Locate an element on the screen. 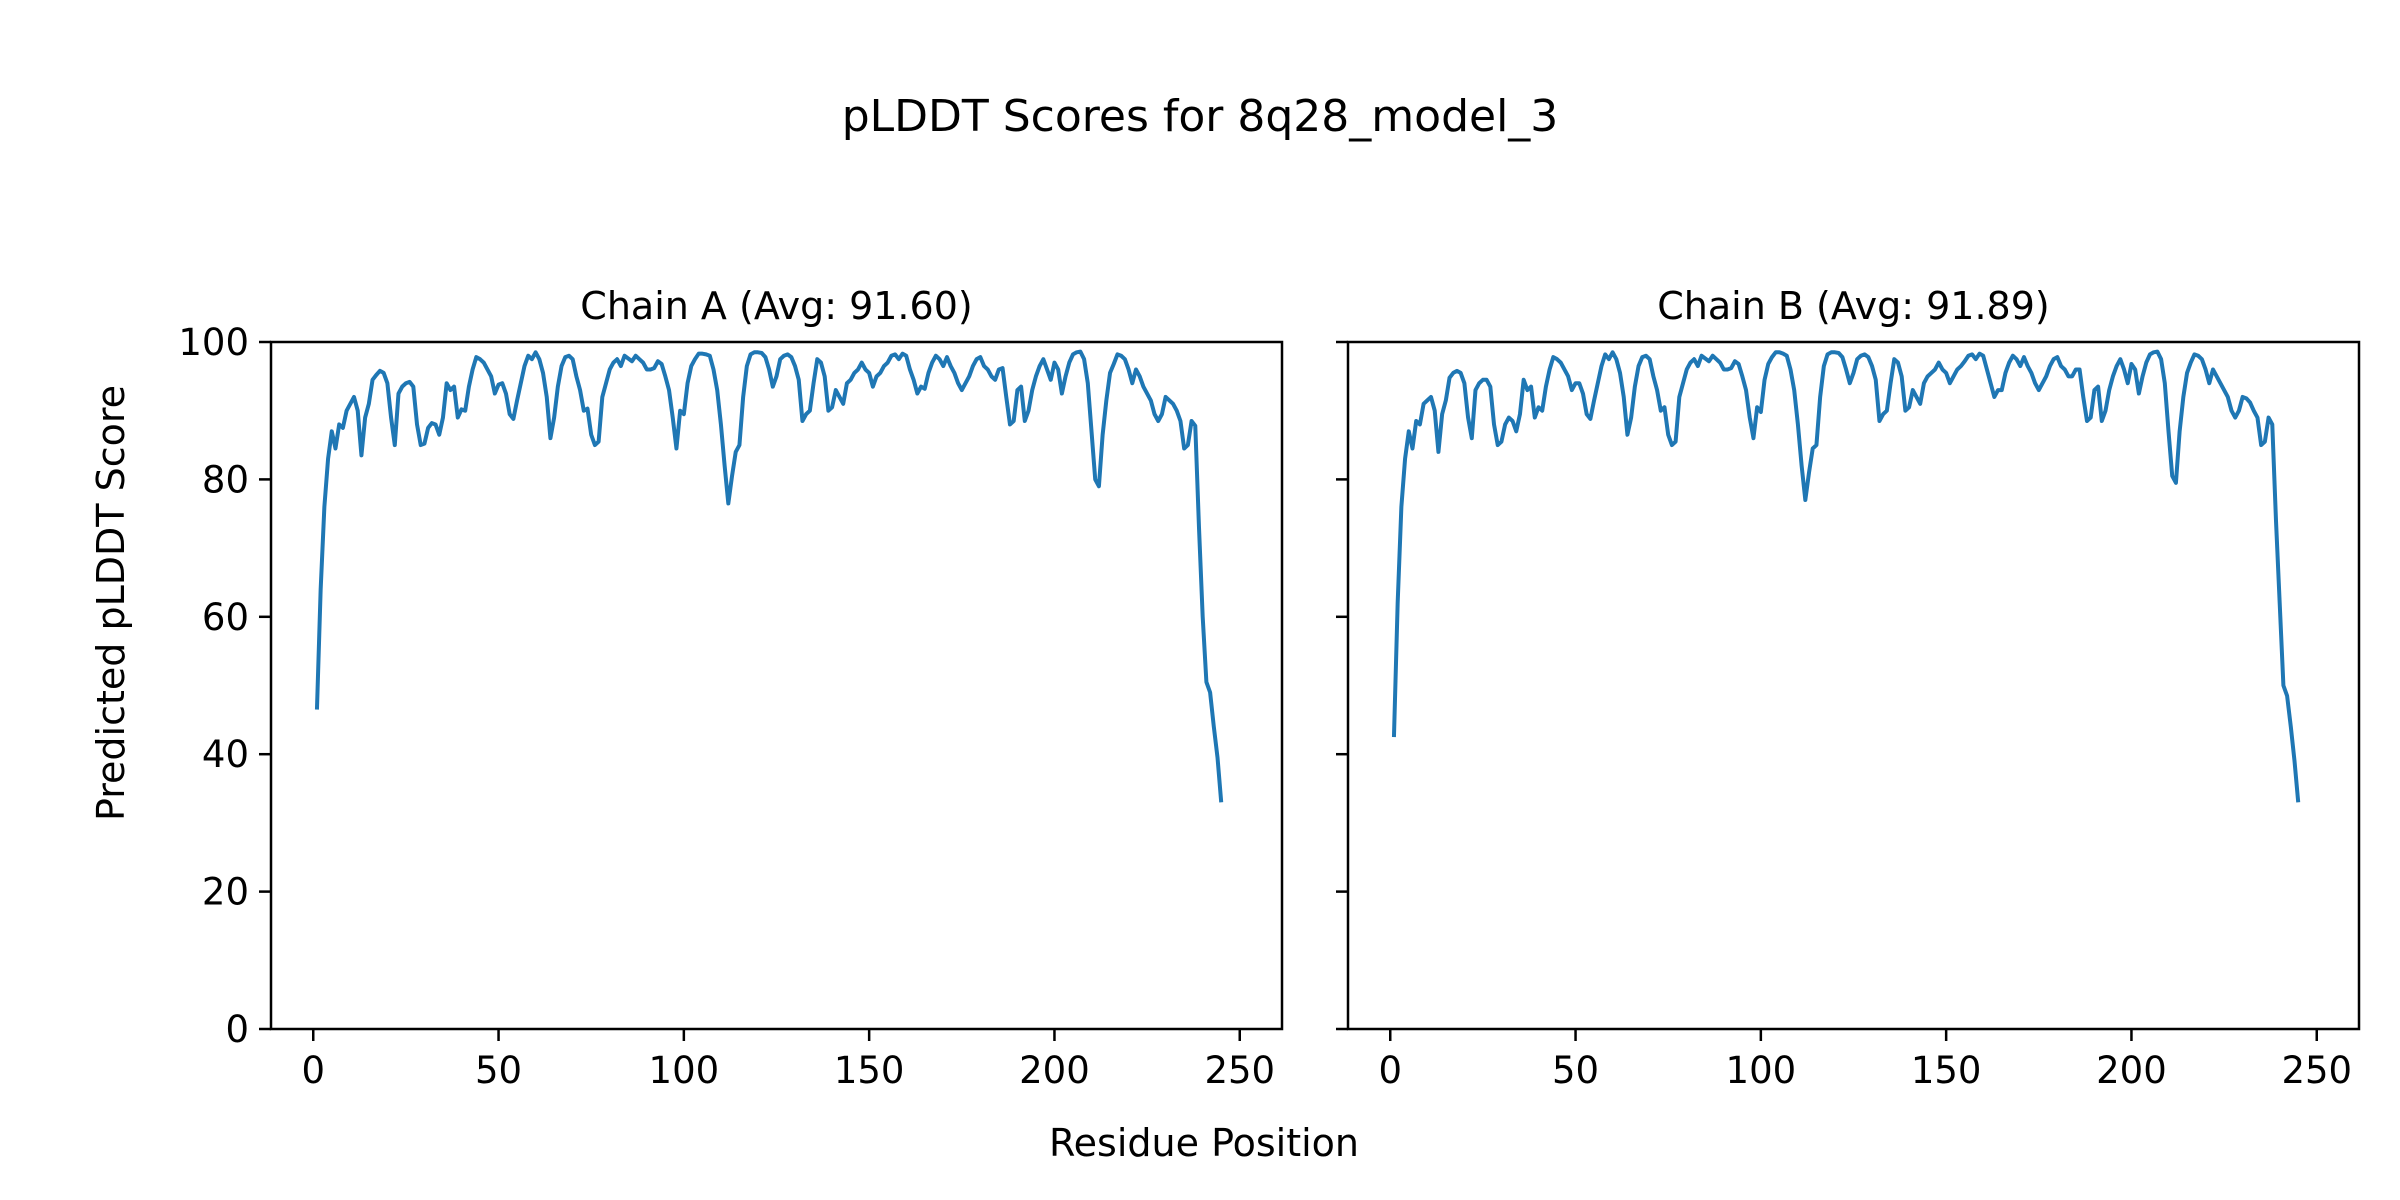 This screenshot has height=1200, width=2400. x-tick-label-chain-b: 0 is located at coordinates (1390, 1070).